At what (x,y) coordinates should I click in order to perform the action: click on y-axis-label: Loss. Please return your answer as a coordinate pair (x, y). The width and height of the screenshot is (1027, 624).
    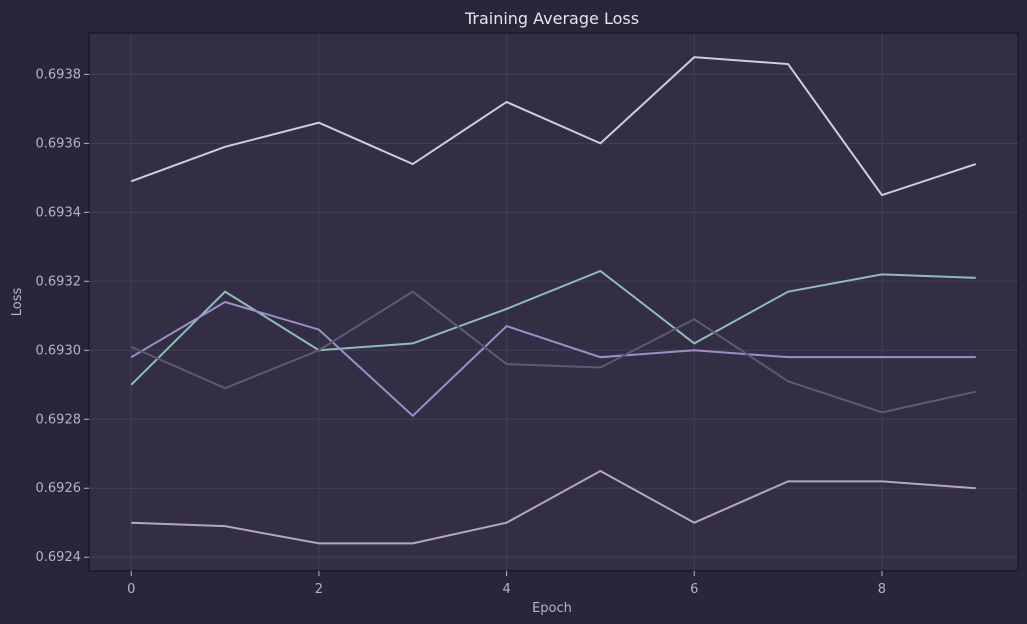
    Looking at the image, I should click on (17, 302).